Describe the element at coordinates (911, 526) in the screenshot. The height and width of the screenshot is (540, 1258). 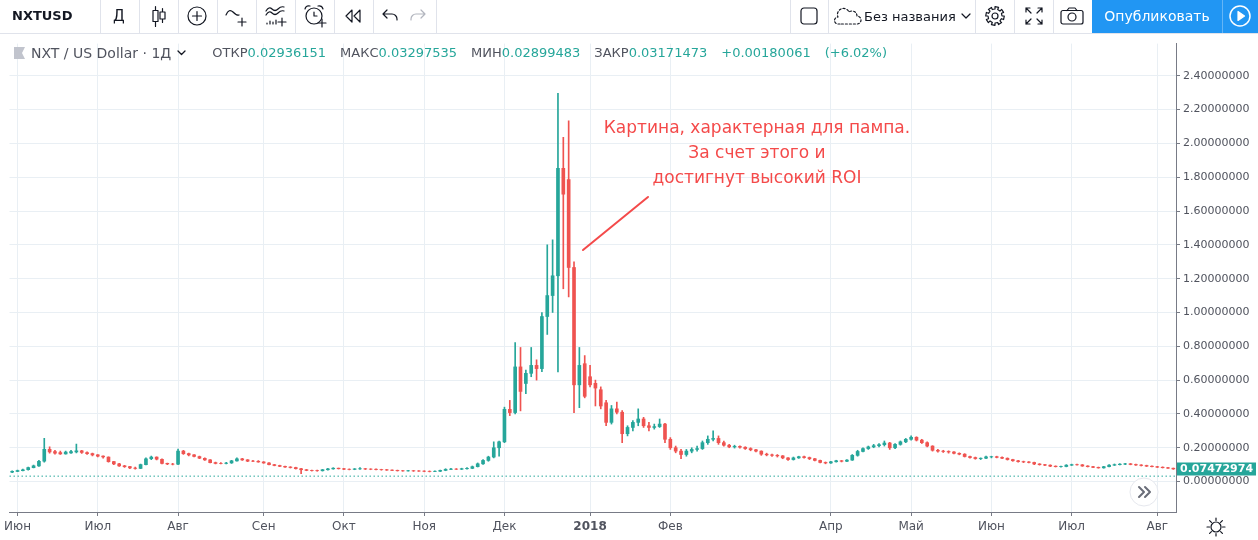
I see `x-tick-label: Май` at that location.